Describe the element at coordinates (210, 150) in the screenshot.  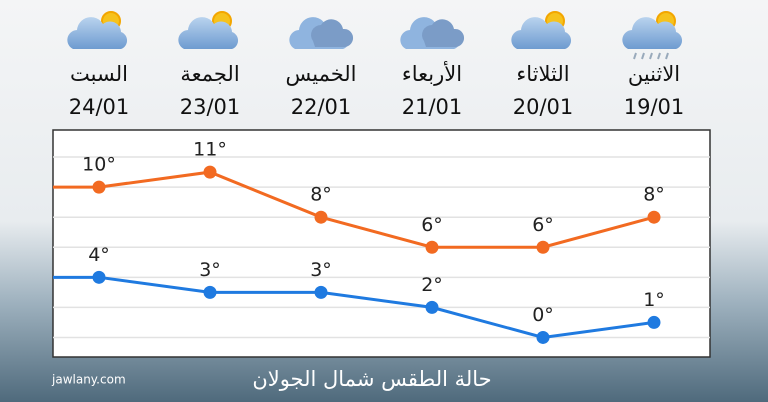
I see `value-label: 11°` at that location.